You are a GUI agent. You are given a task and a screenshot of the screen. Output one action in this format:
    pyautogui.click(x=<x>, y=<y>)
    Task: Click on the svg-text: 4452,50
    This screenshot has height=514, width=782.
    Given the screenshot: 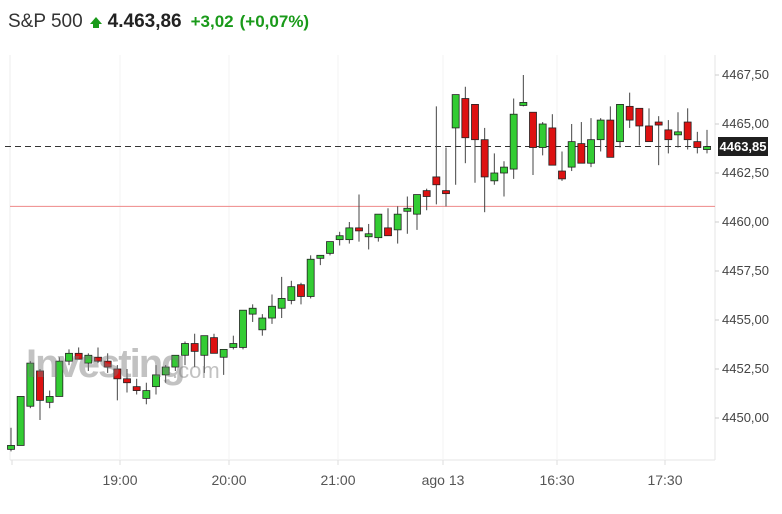 What is the action you would take?
    pyautogui.click(x=745, y=368)
    